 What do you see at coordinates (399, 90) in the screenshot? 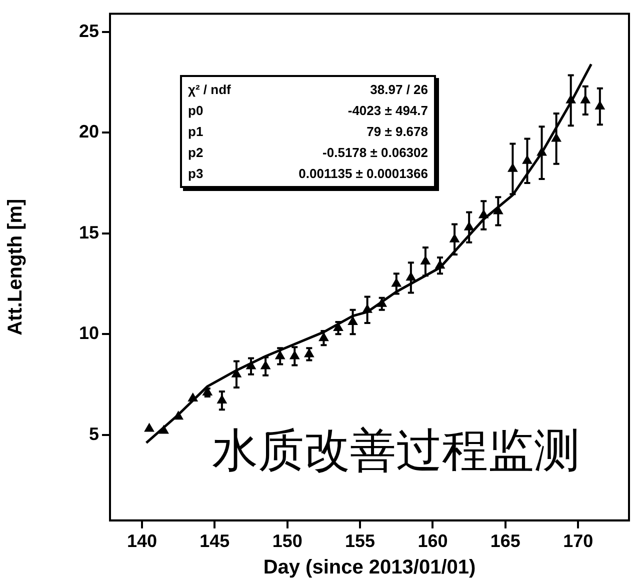
I see `annotation: 38.97 / 26` at bounding box center [399, 90].